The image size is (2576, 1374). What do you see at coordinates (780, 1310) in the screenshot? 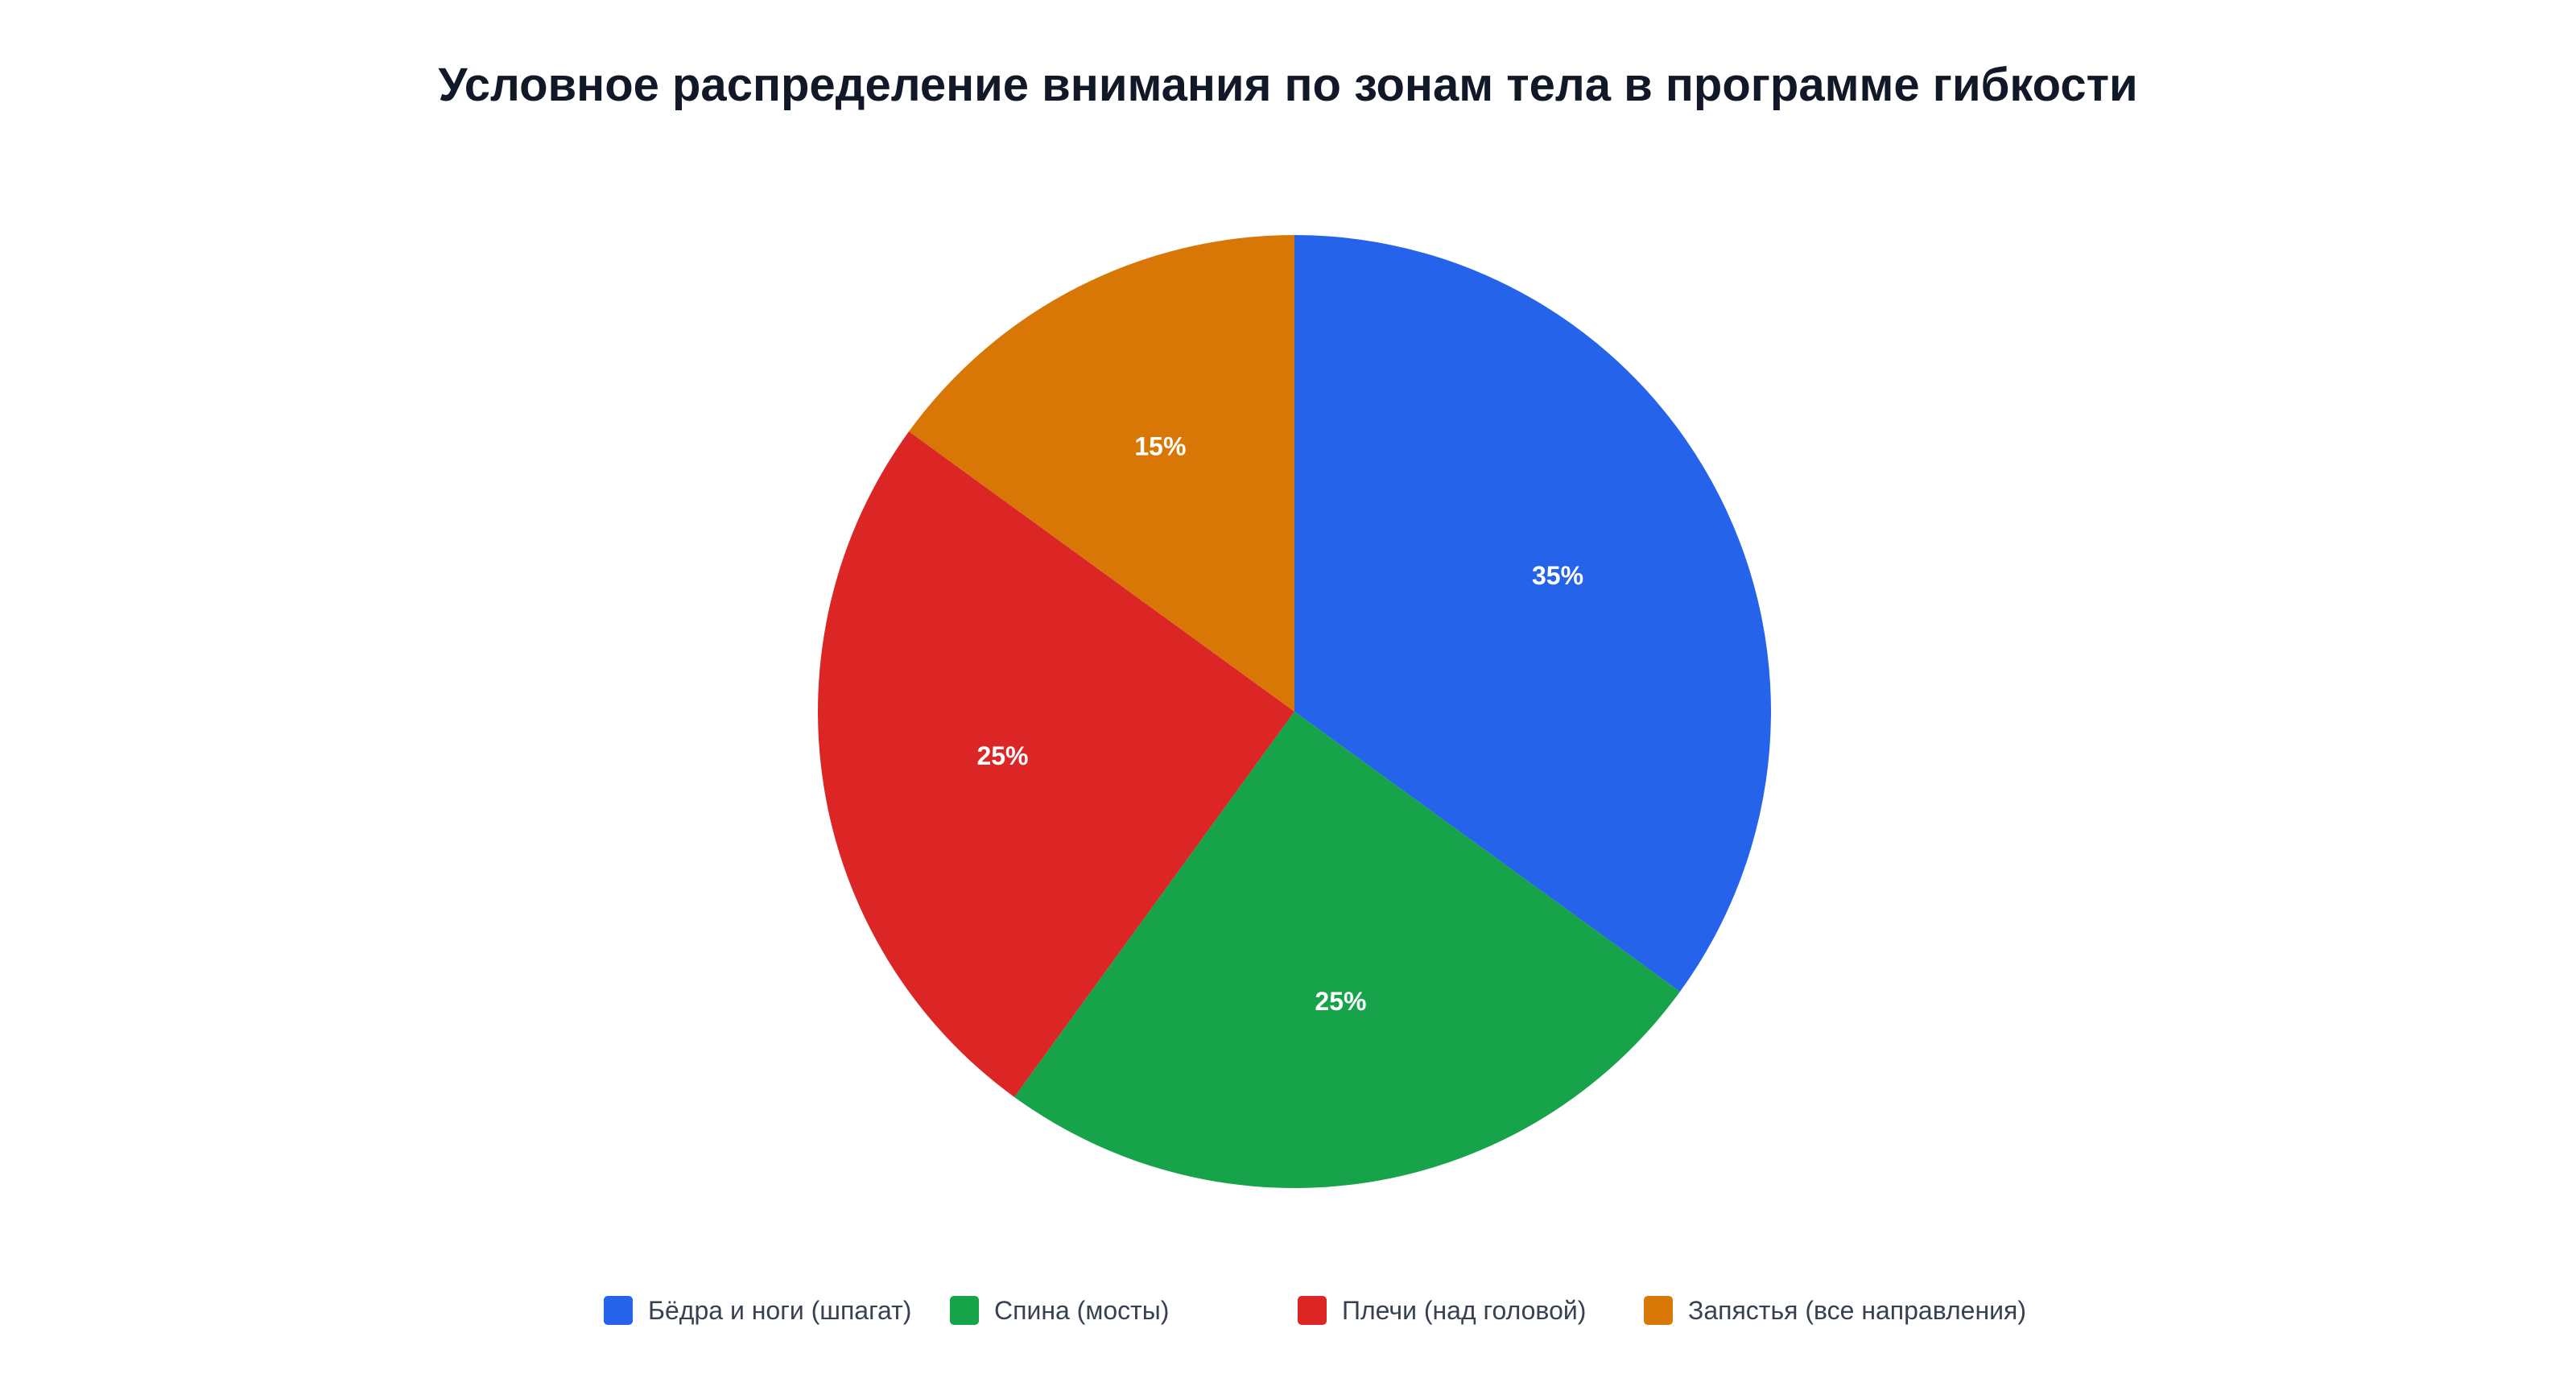
I see `legend-label: Бёдра и ноги (шпагат)` at bounding box center [780, 1310].